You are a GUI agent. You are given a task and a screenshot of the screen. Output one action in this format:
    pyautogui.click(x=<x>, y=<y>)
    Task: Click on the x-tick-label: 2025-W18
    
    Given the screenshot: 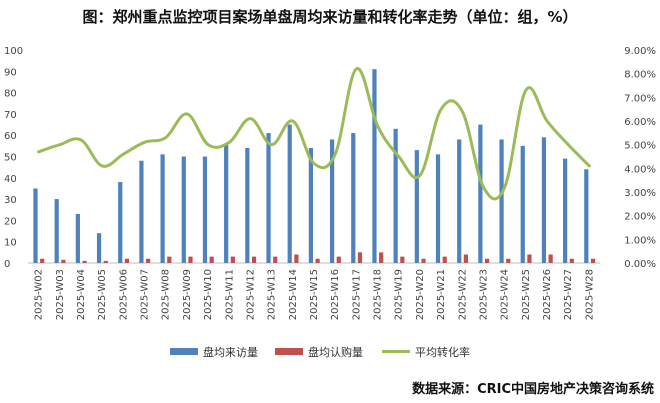 What is the action you would take?
    pyautogui.click(x=378, y=294)
    